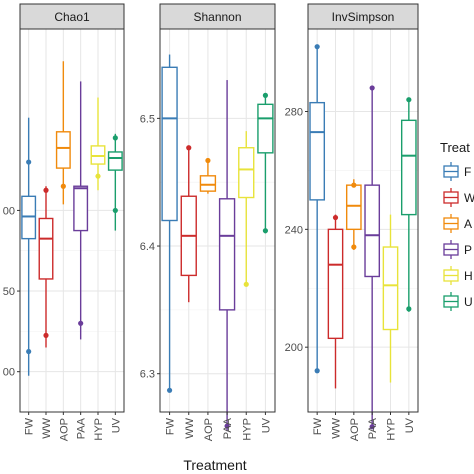 This screenshot has width=474, height=474. What do you see at coordinates (147, 119) in the screenshot?
I see `y-tick-label: 6.5` at bounding box center [147, 119].